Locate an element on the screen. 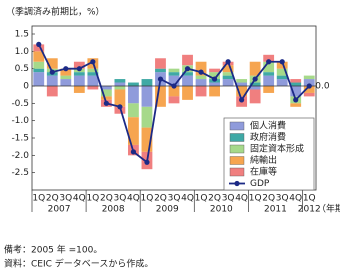  legend-label: 固定資本形成 is located at coordinates (277, 149).